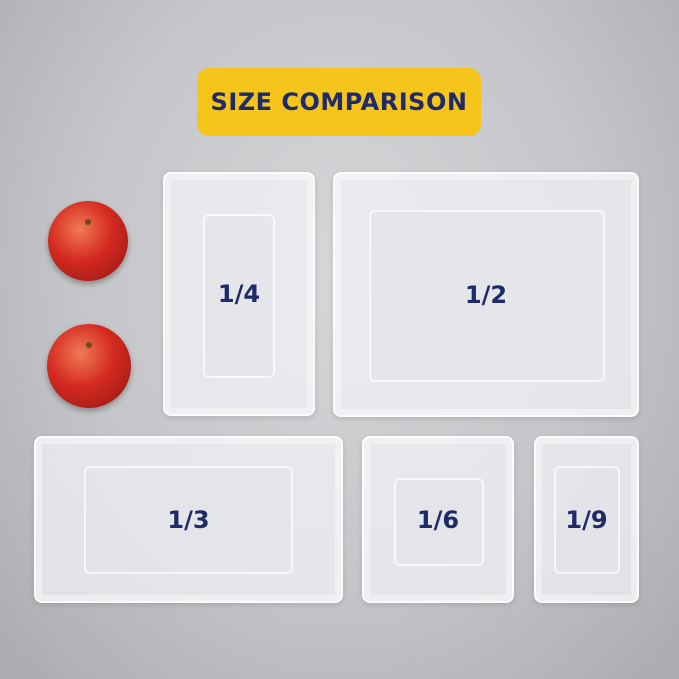  I want to click on pan-sixth: 1/6, so click(438, 519).